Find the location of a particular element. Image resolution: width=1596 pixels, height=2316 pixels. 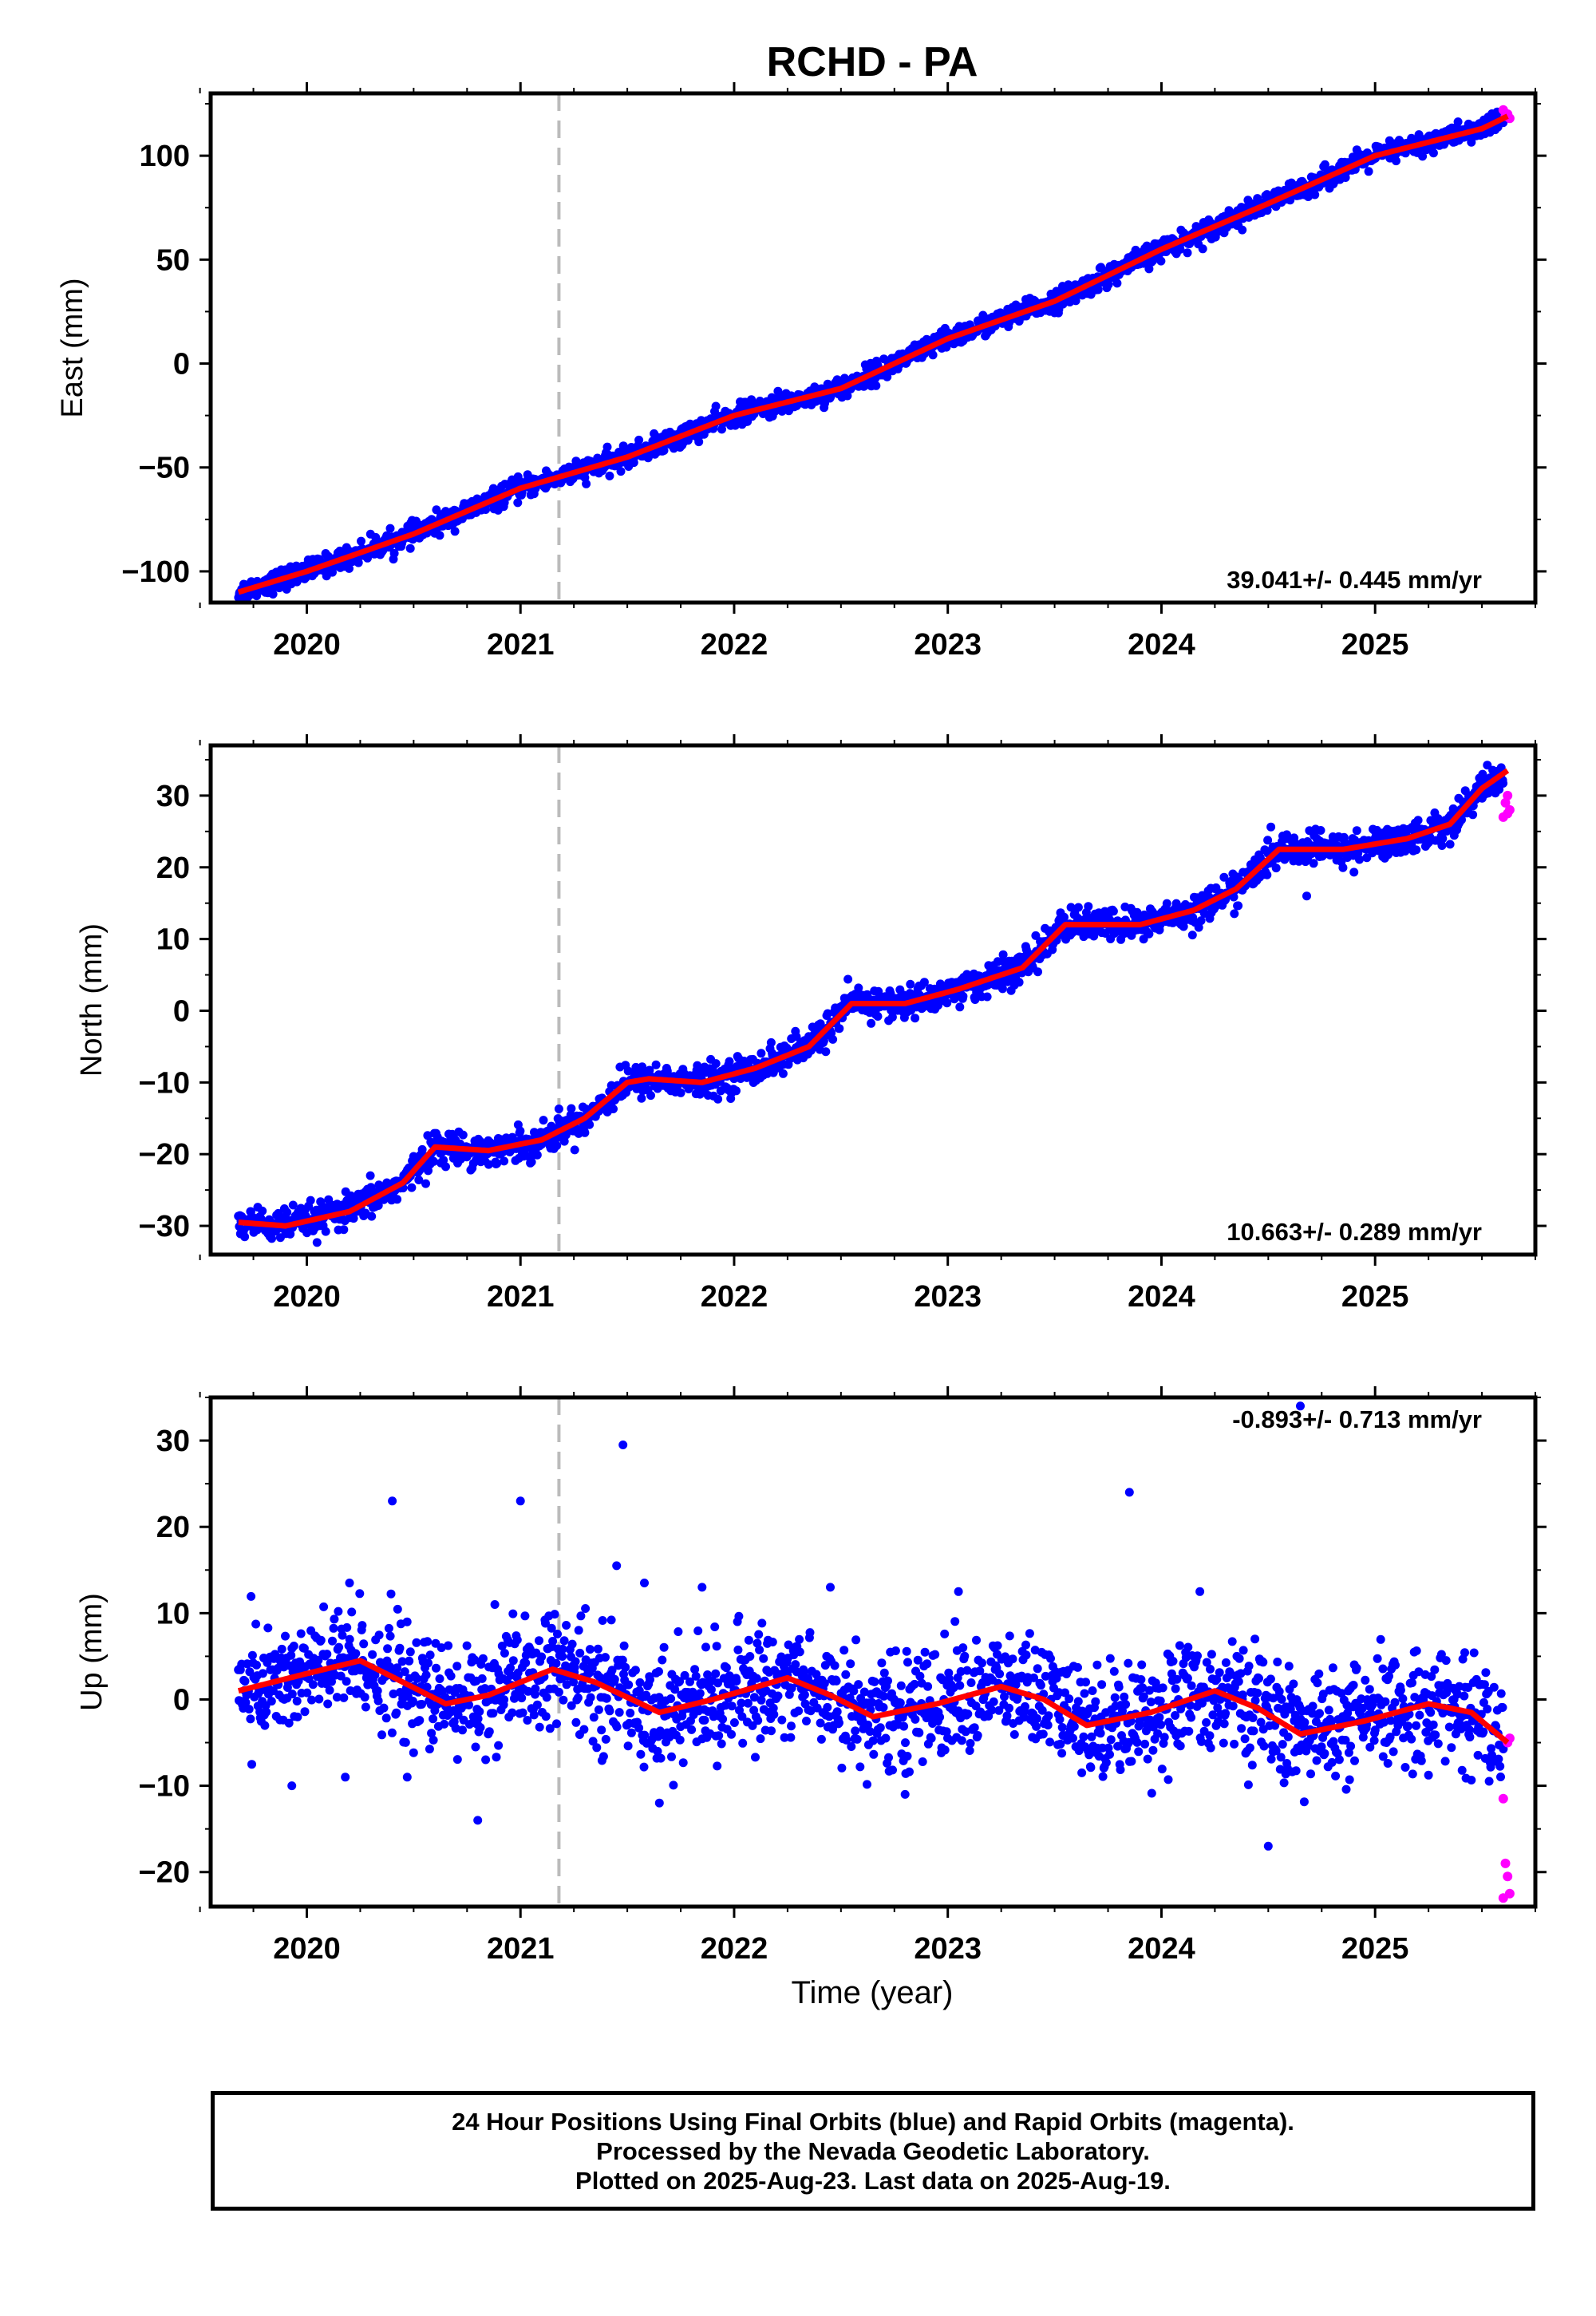

x-tick-label: 2023 is located at coordinates (948, 1297).